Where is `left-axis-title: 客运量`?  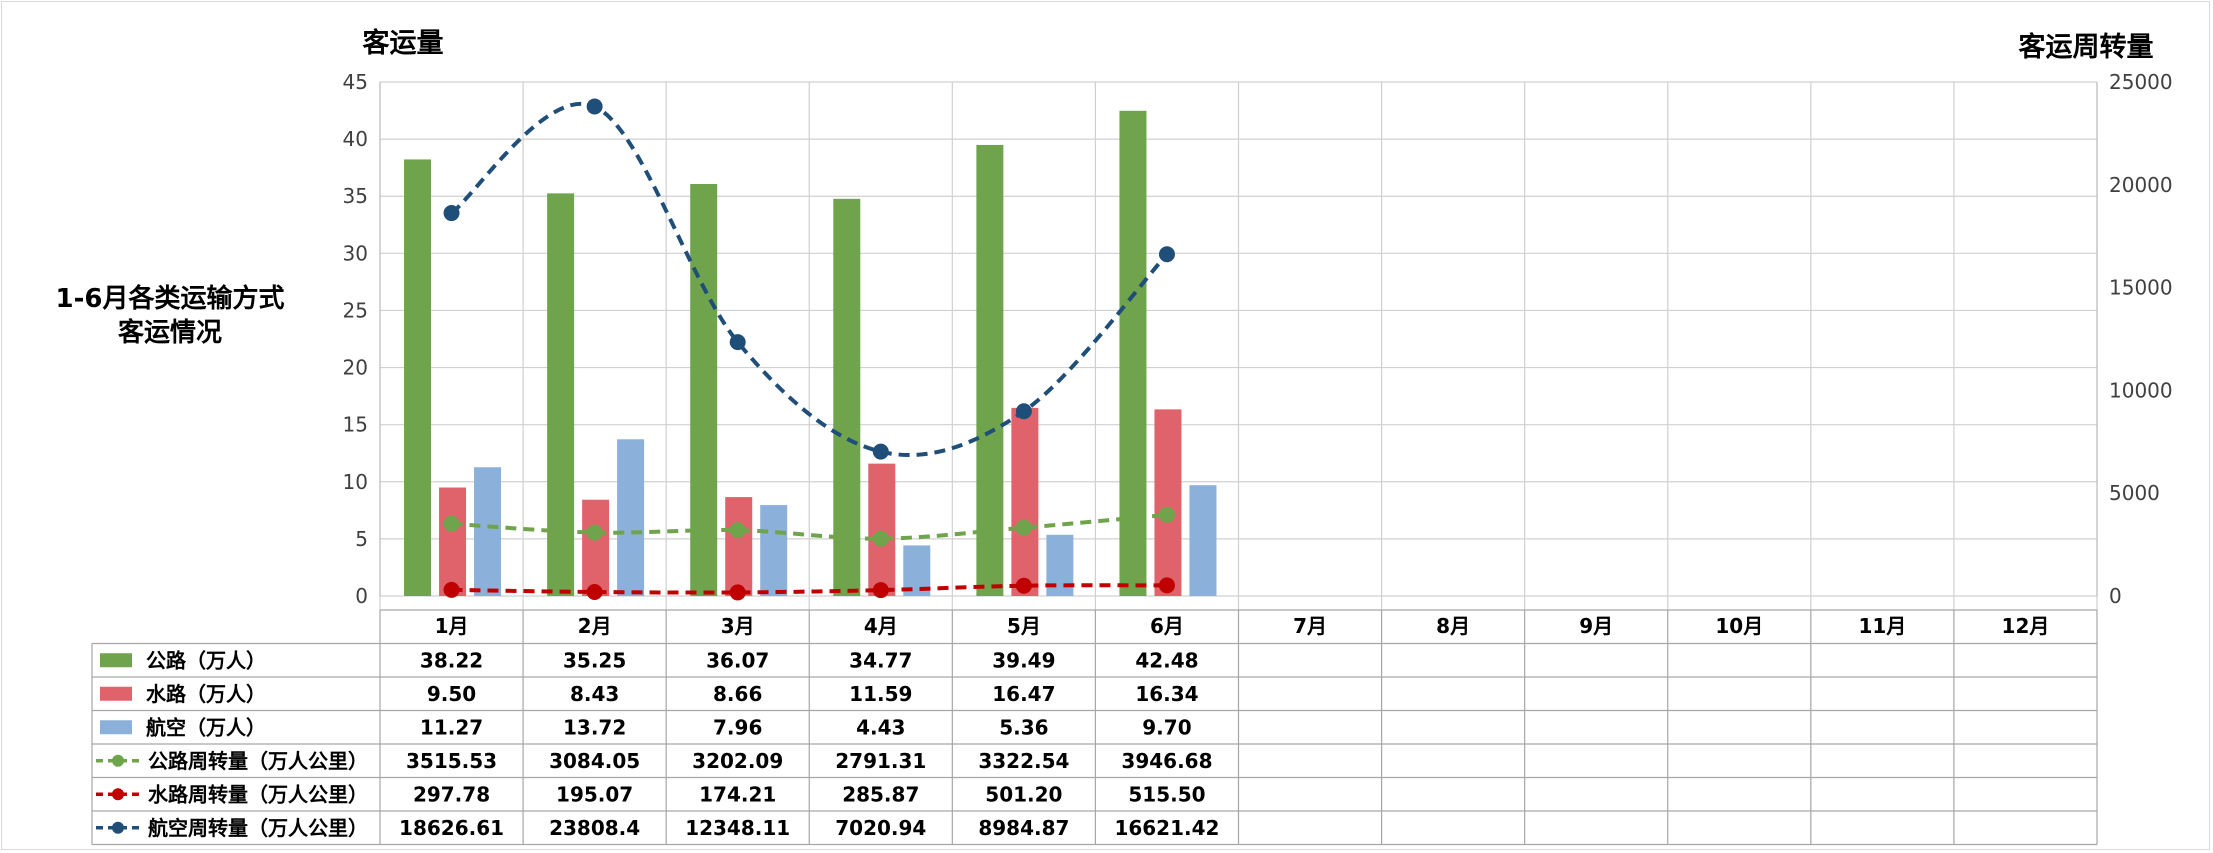 left-axis-title: 客运量 is located at coordinates (403, 43).